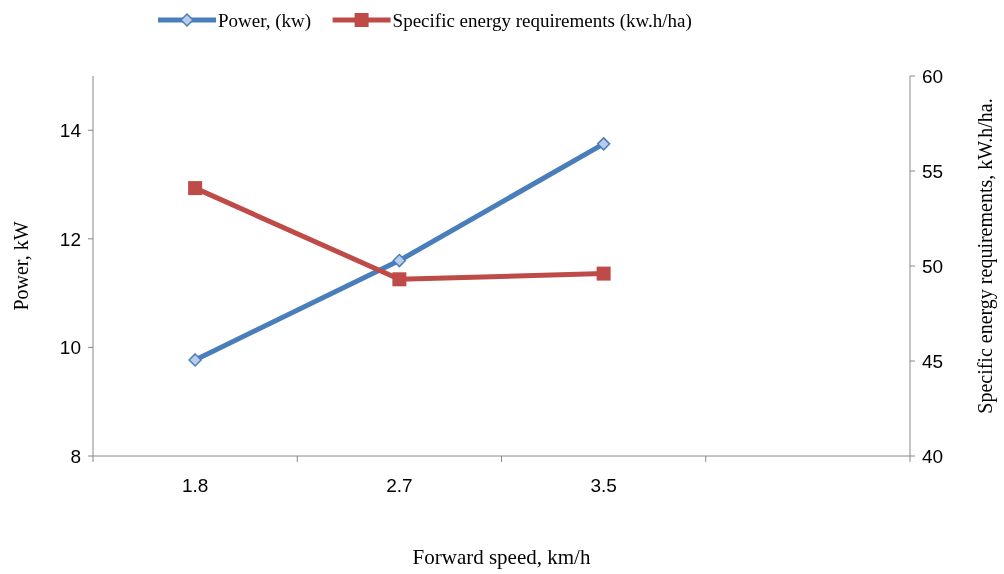 This screenshot has width=1004, height=574. I want to click on x-tick-label: 3.5, so click(603, 485).